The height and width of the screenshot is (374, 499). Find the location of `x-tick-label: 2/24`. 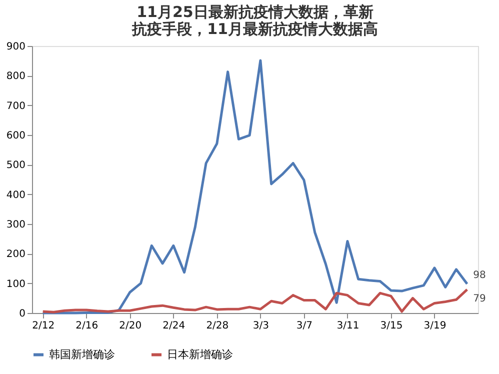

x-tick-label: 2/24 is located at coordinates (174, 326).